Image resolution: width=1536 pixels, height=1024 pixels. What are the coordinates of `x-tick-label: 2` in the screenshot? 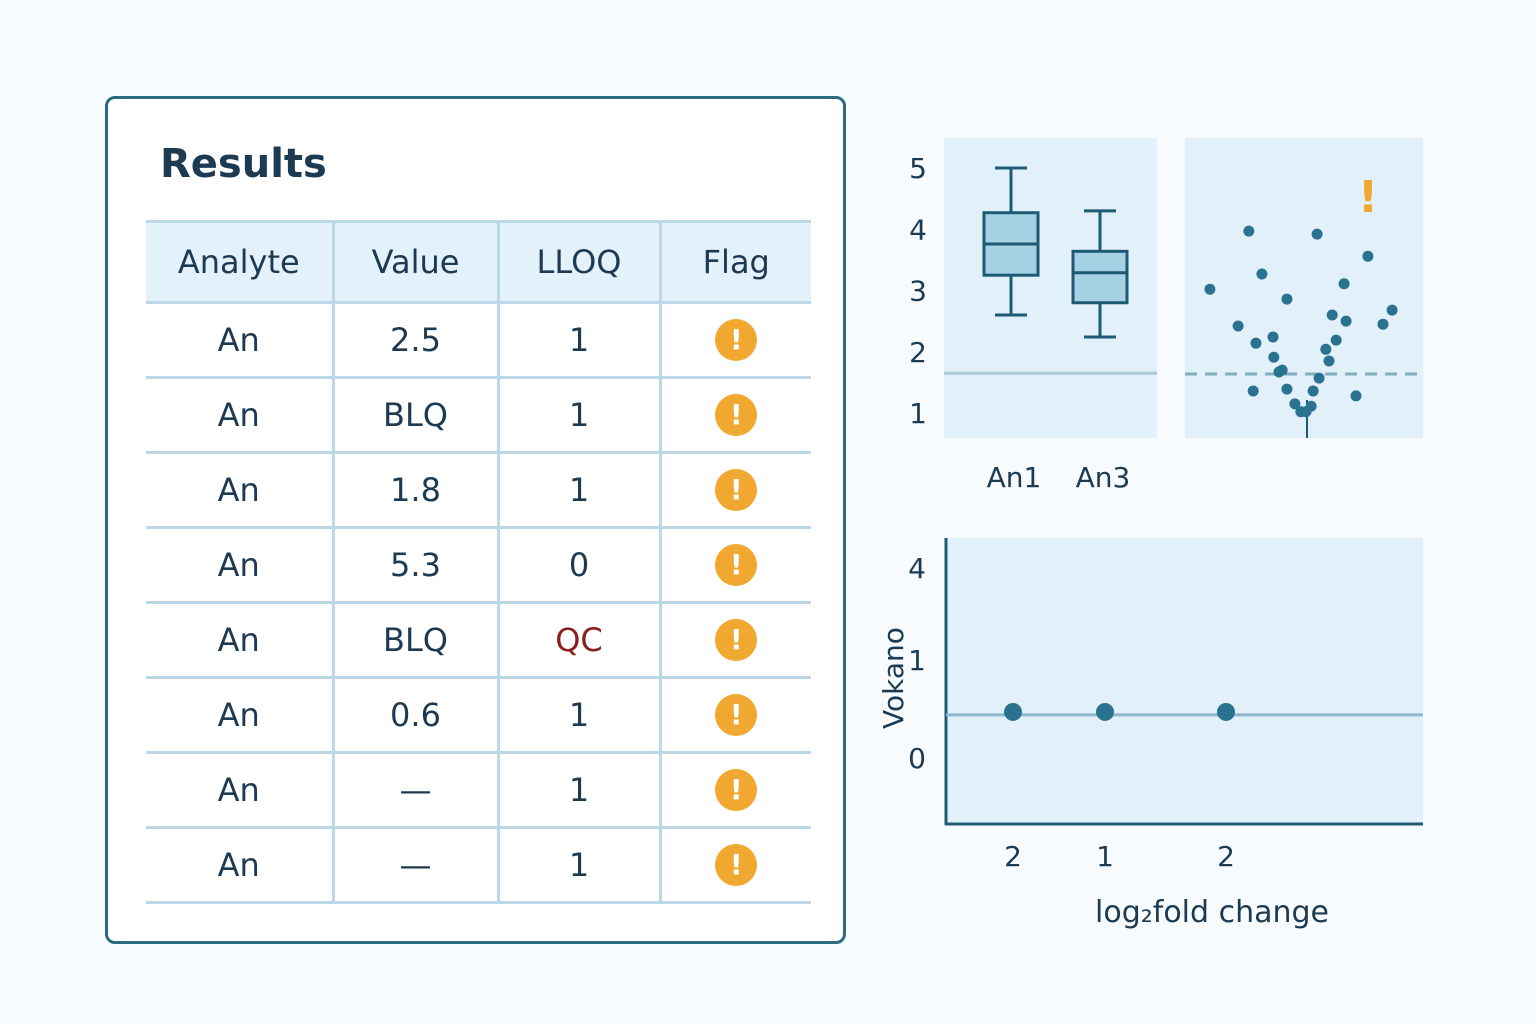 It's located at (1226, 856).